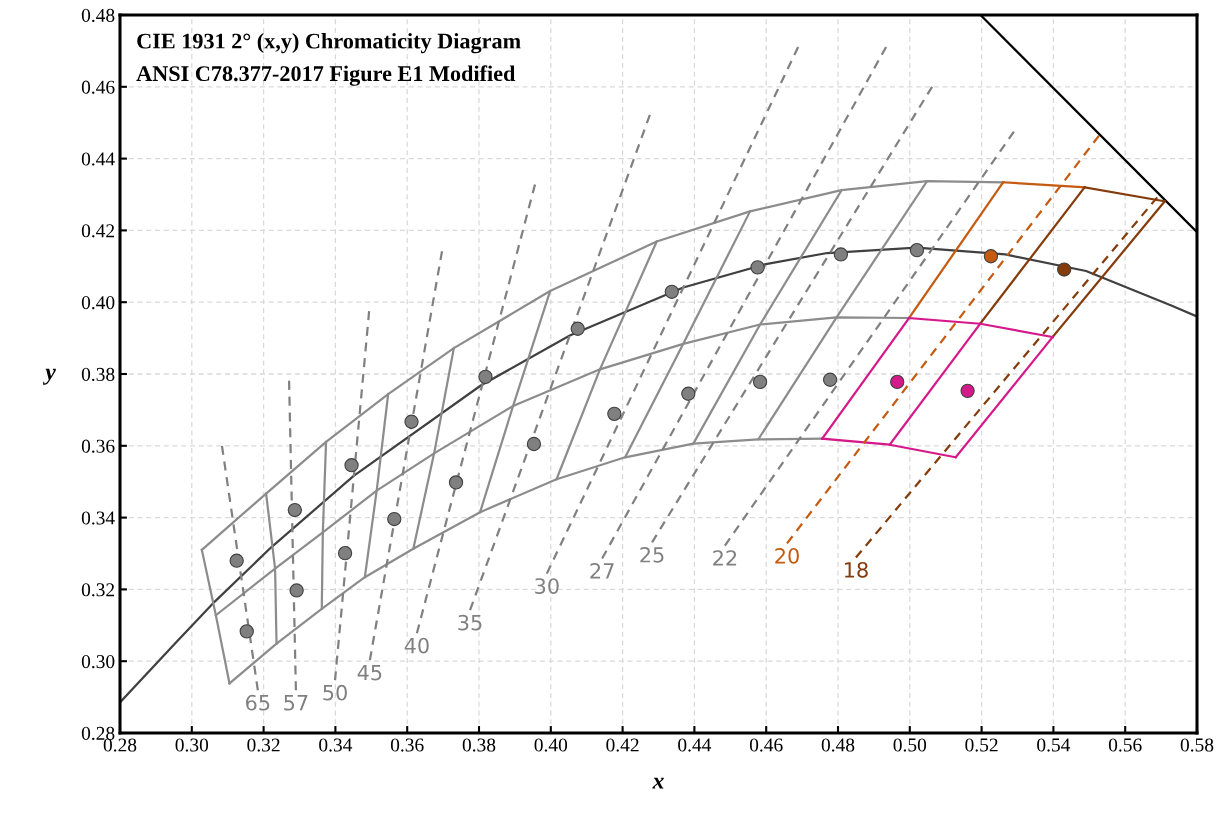 This screenshot has width=1225, height=820. I want to click on x-tick-label: 0.50, so click(910, 745).